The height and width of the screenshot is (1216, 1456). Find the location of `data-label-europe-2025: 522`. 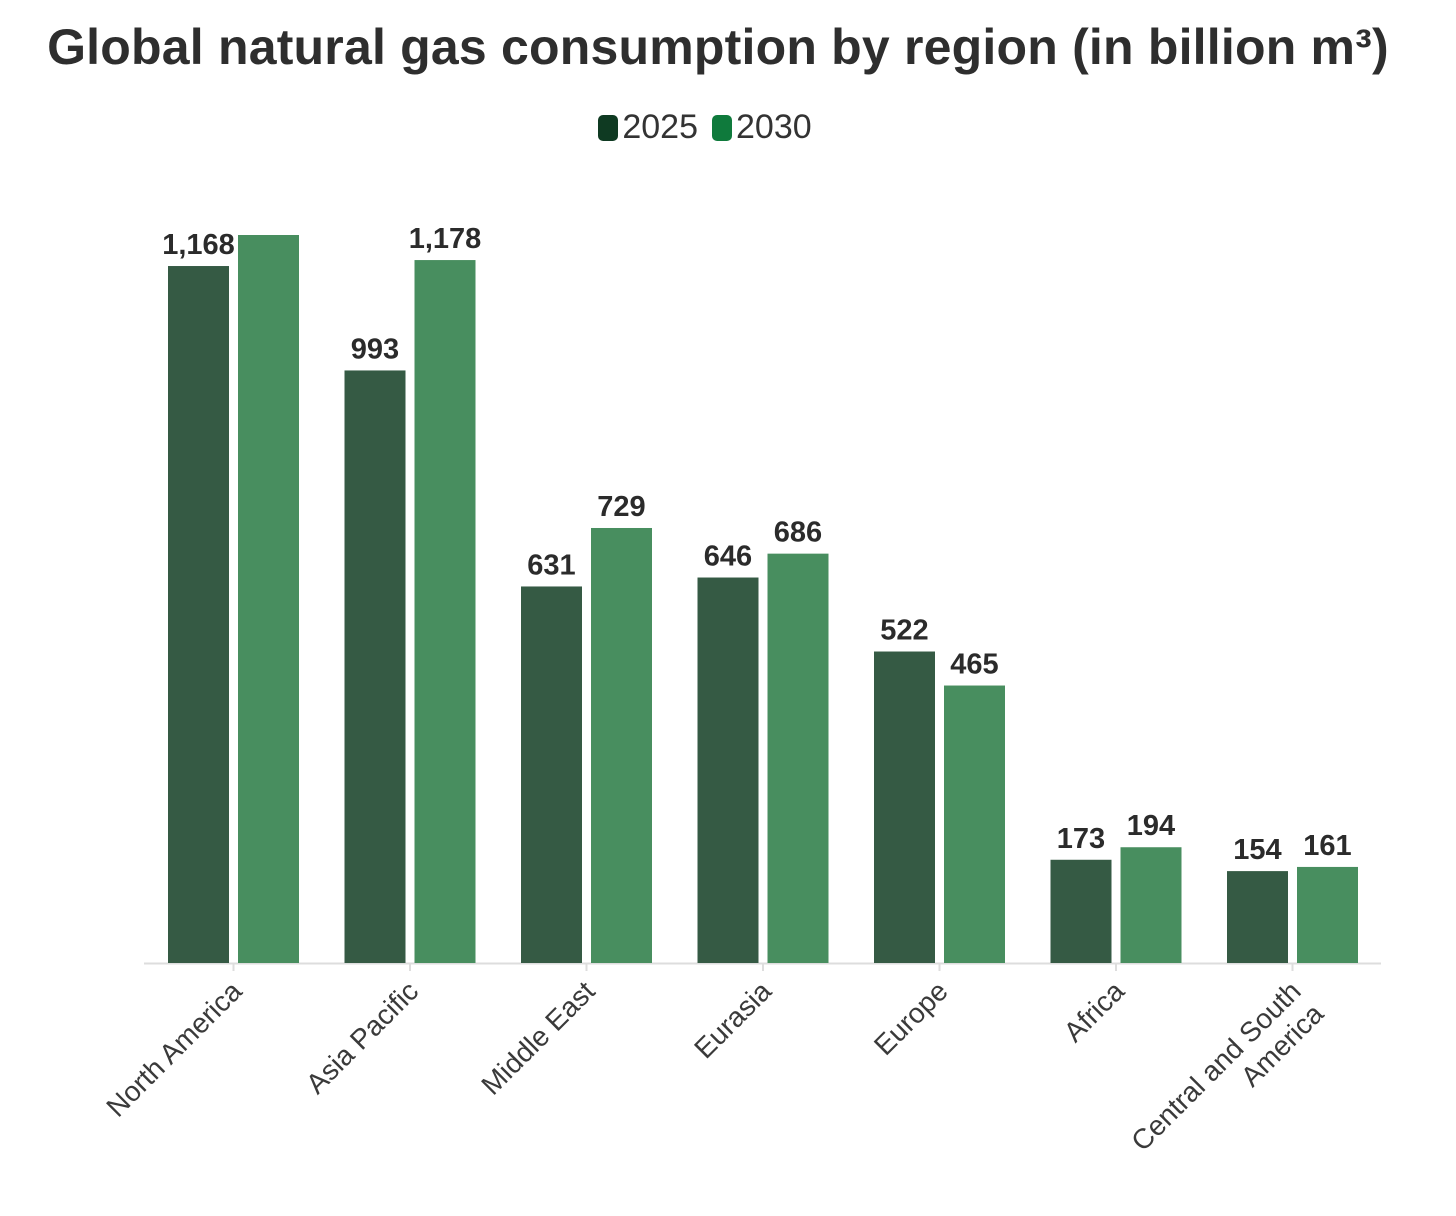

data-label-europe-2025: 522 is located at coordinates (904, 631).